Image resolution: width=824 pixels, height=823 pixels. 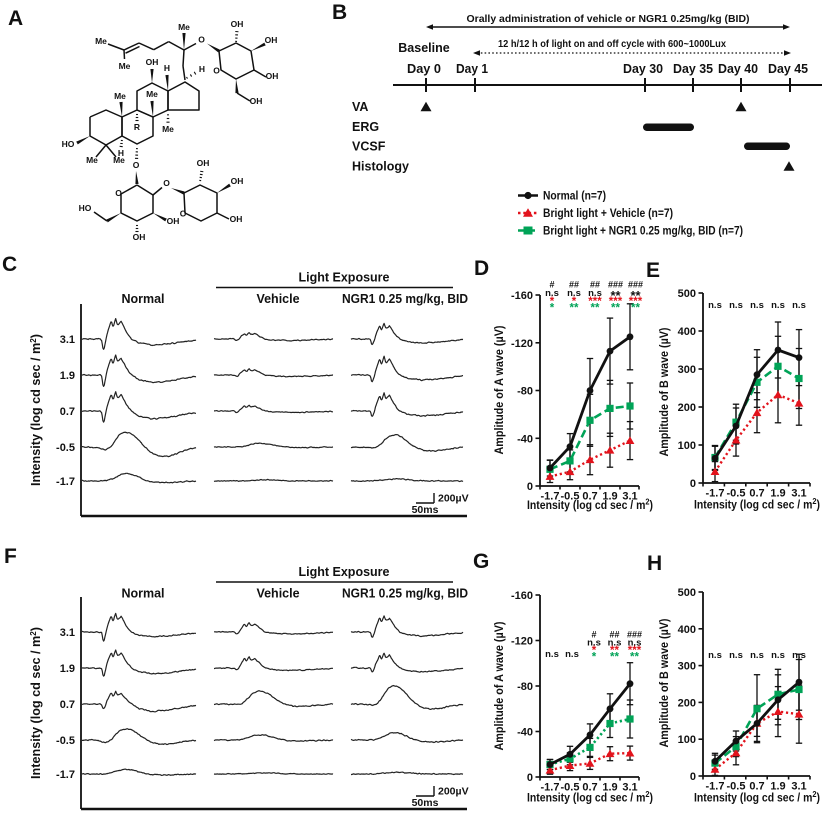 I want to click on svg-text: Day 45, so click(x=788, y=69).